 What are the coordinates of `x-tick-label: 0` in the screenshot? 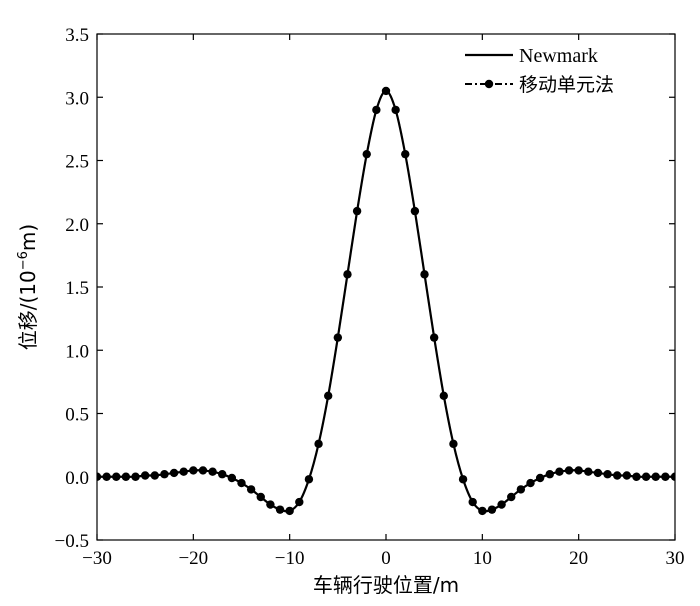 It's located at (386, 558).